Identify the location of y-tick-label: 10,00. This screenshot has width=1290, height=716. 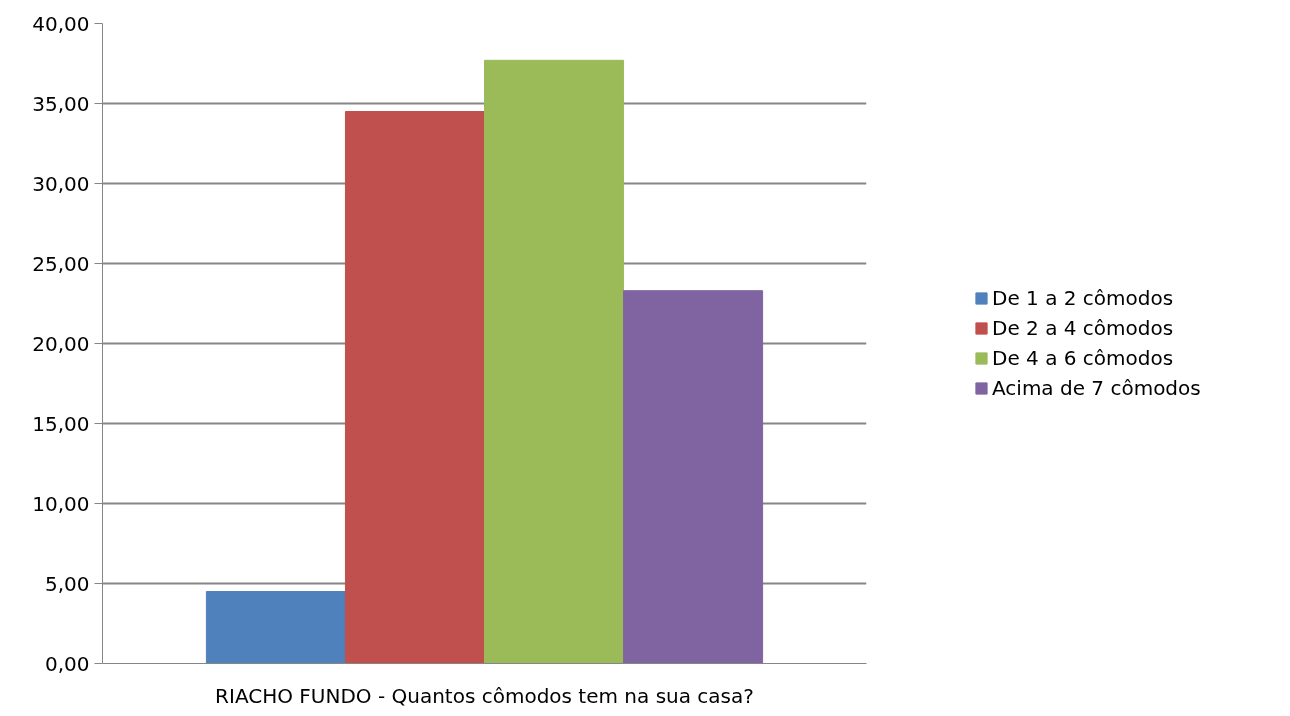
(61, 503).